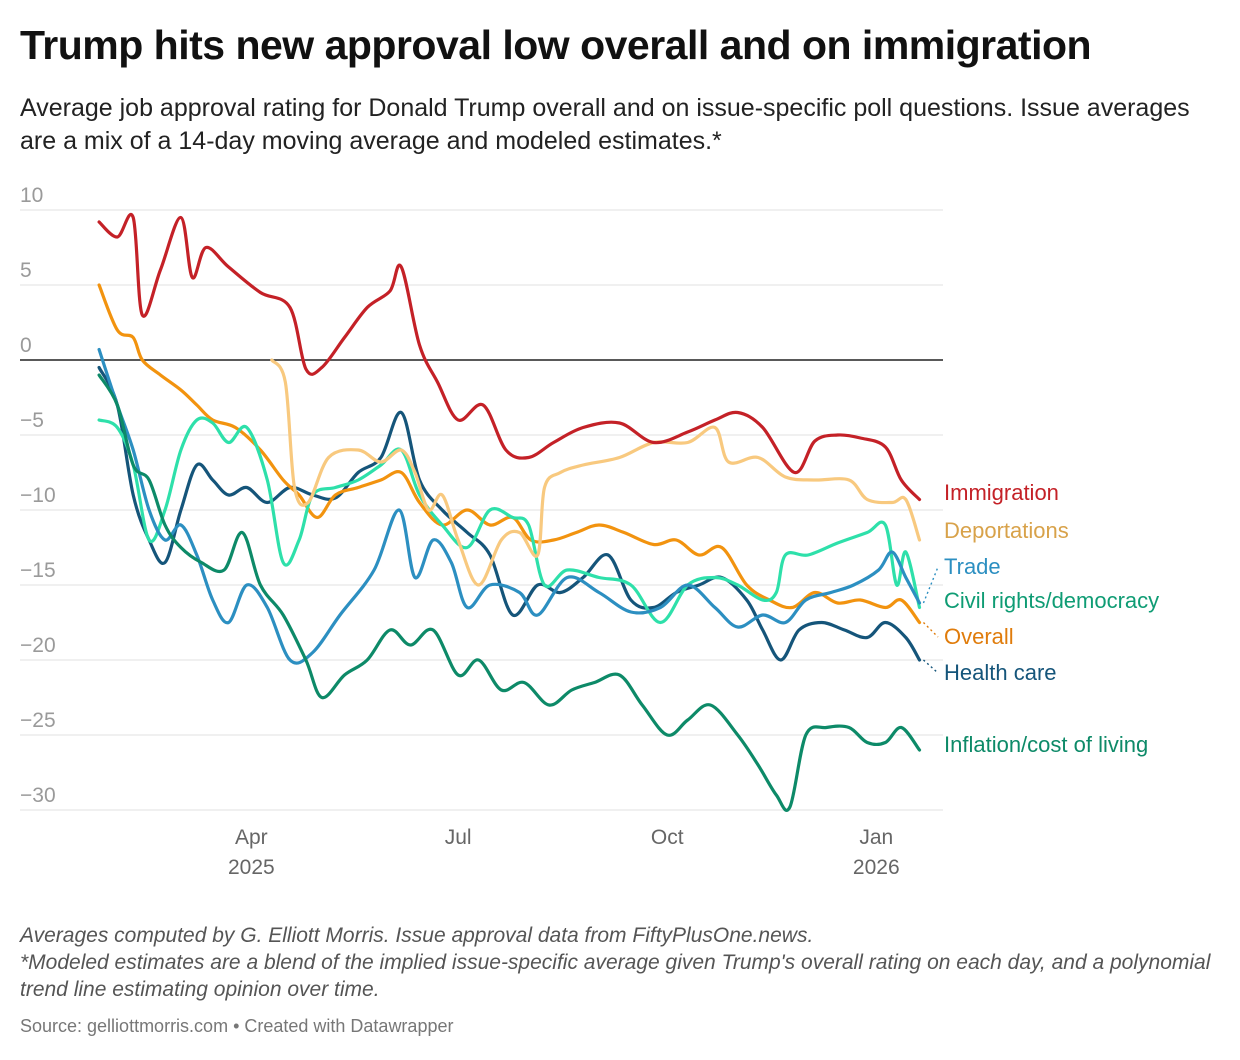 The height and width of the screenshot is (1060, 1240). Describe the element at coordinates (38, 795) in the screenshot. I see `y-tick-label: −30` at that location.